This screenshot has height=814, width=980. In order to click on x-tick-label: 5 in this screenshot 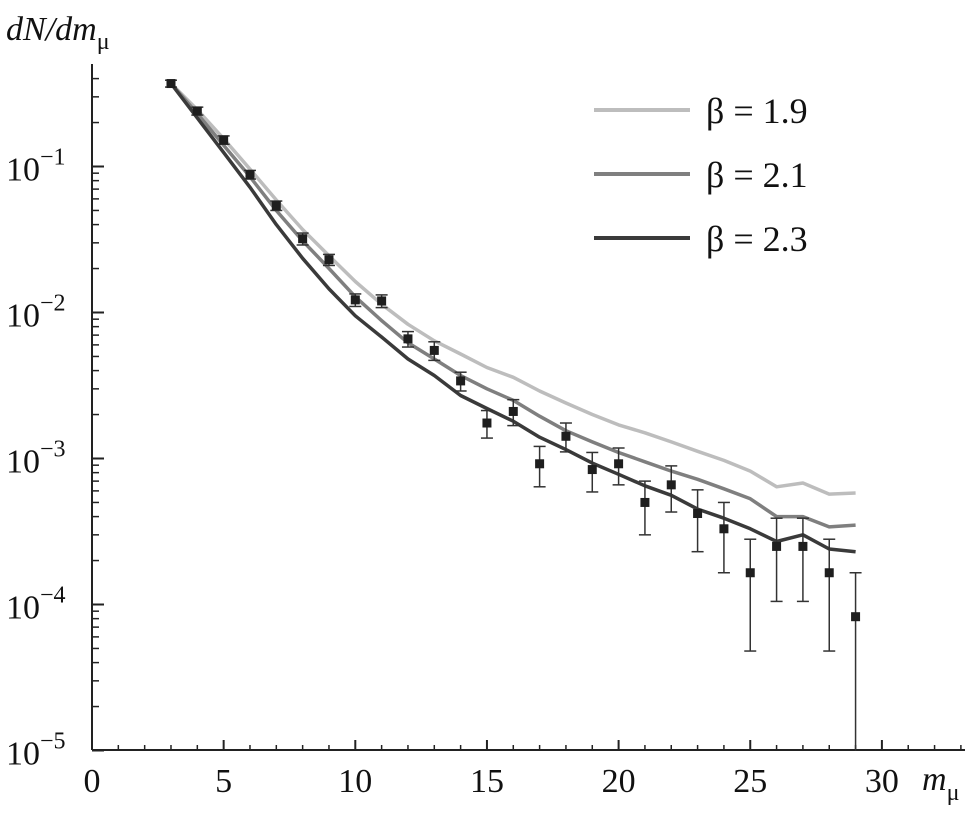, I will do `click(223, 781)`.